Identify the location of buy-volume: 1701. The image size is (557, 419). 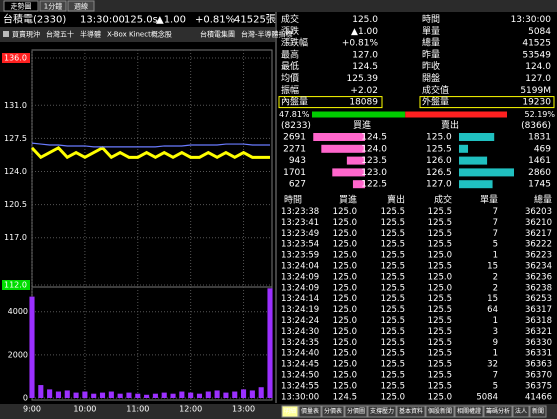
(294, 173).